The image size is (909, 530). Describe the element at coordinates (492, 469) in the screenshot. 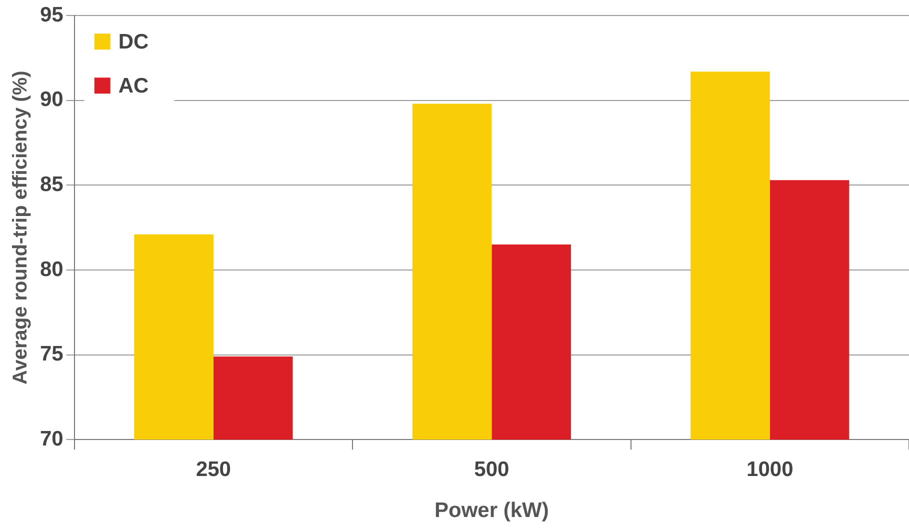

I see `x-tick-label: 500` at that location.